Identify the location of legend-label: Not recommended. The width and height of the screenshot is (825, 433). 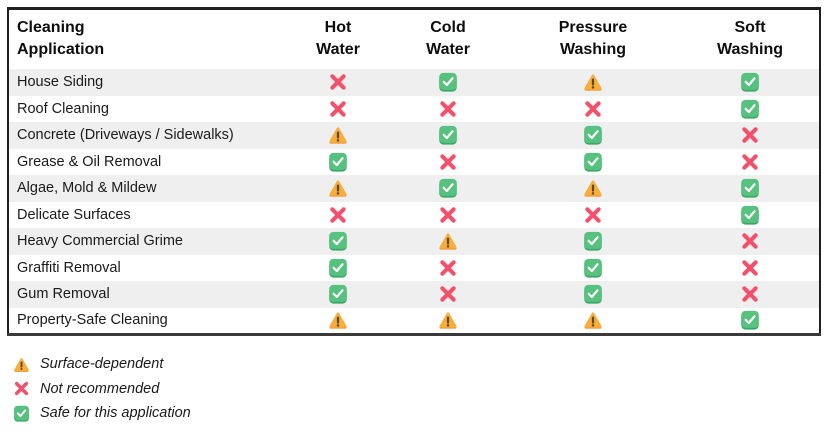
(100, 388).